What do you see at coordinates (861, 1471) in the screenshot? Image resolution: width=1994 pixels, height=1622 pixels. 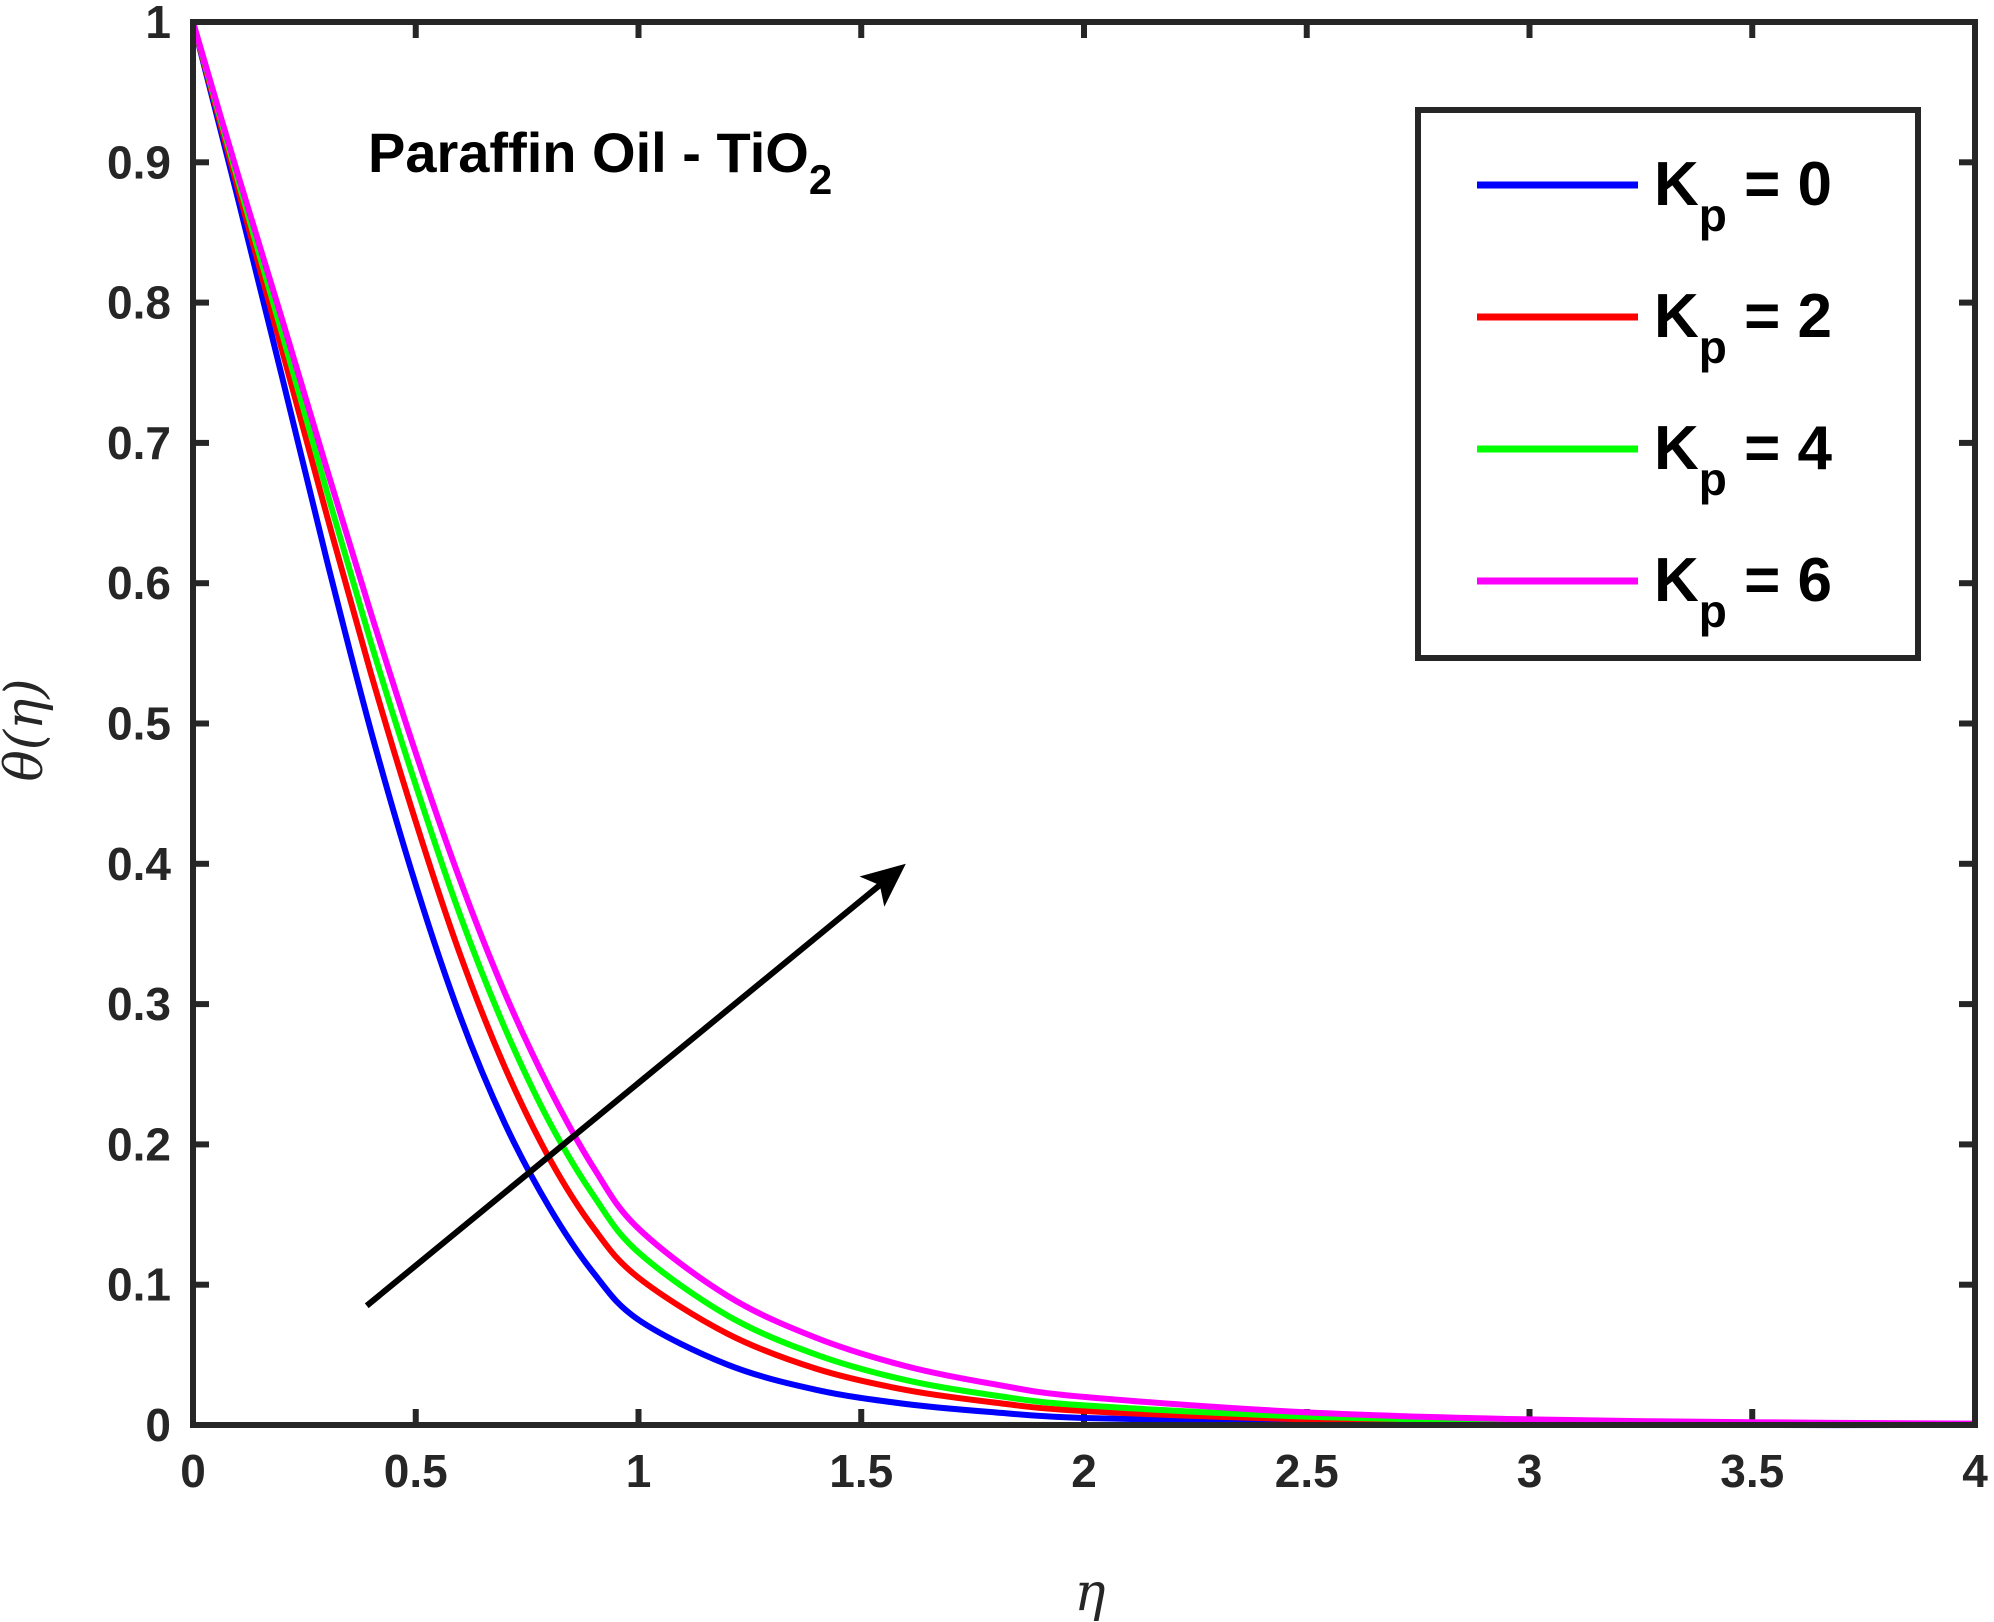 I see `x-tick-label: 1.5` at bounding box center [861, 1471].